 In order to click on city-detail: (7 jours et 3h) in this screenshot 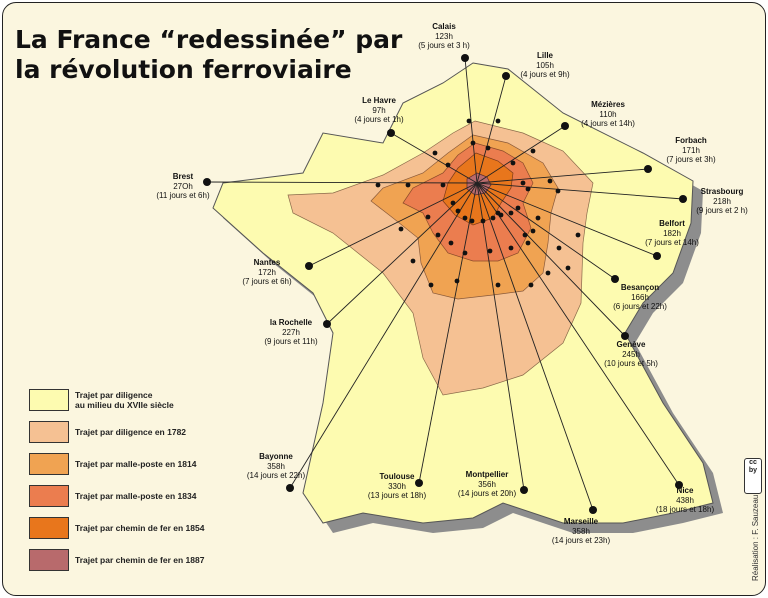, I will do `click(691, 159)`.